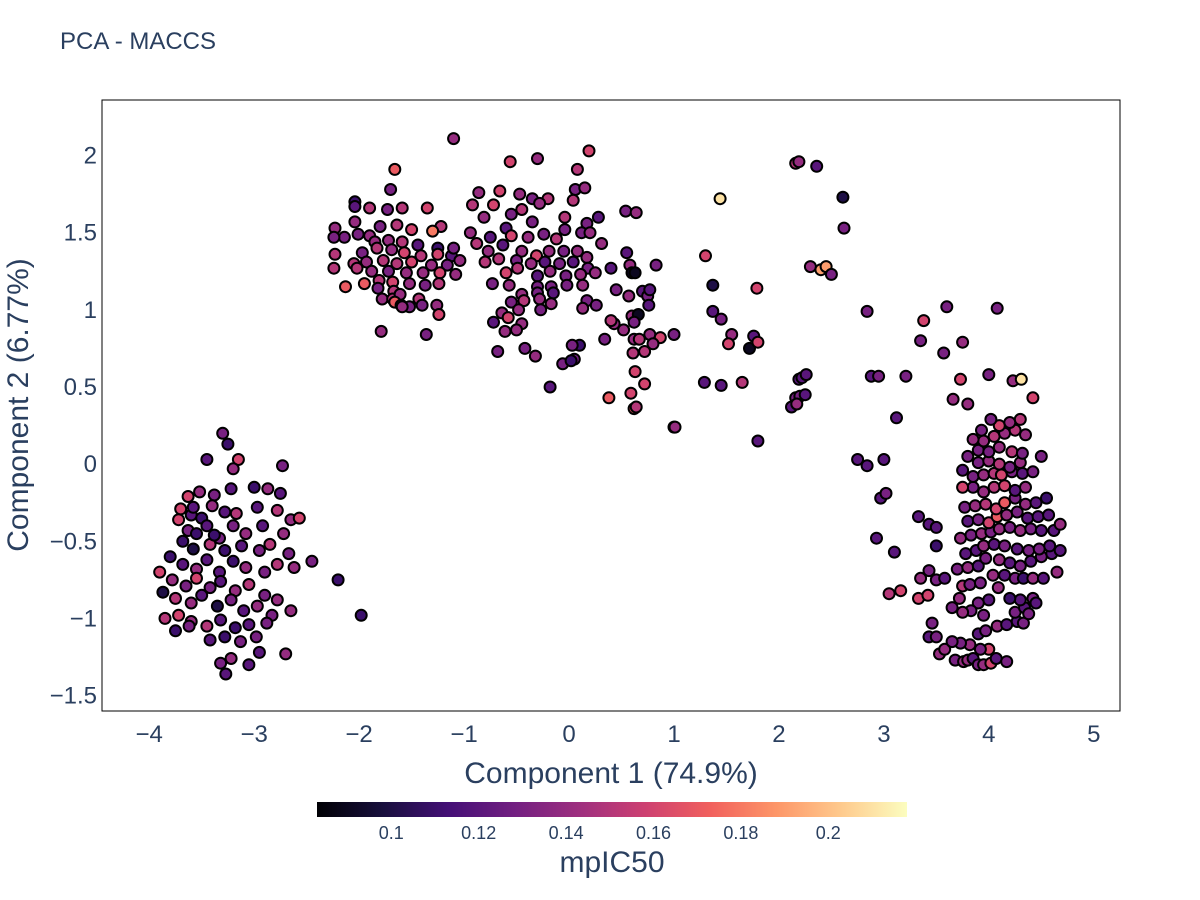 Image resolution: width=1200 pixels, height=900 pixels. I want to click on colorbar, so click(612, 809).